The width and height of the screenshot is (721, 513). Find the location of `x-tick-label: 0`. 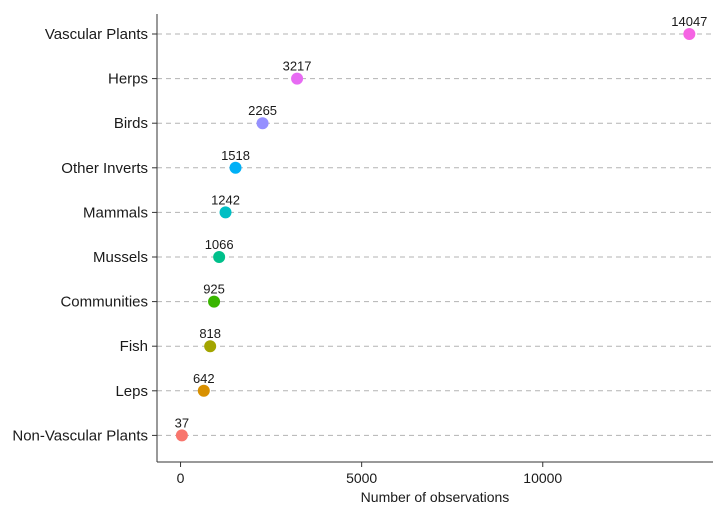

x-tick-label: 0 is located at coordinates (181, 478).